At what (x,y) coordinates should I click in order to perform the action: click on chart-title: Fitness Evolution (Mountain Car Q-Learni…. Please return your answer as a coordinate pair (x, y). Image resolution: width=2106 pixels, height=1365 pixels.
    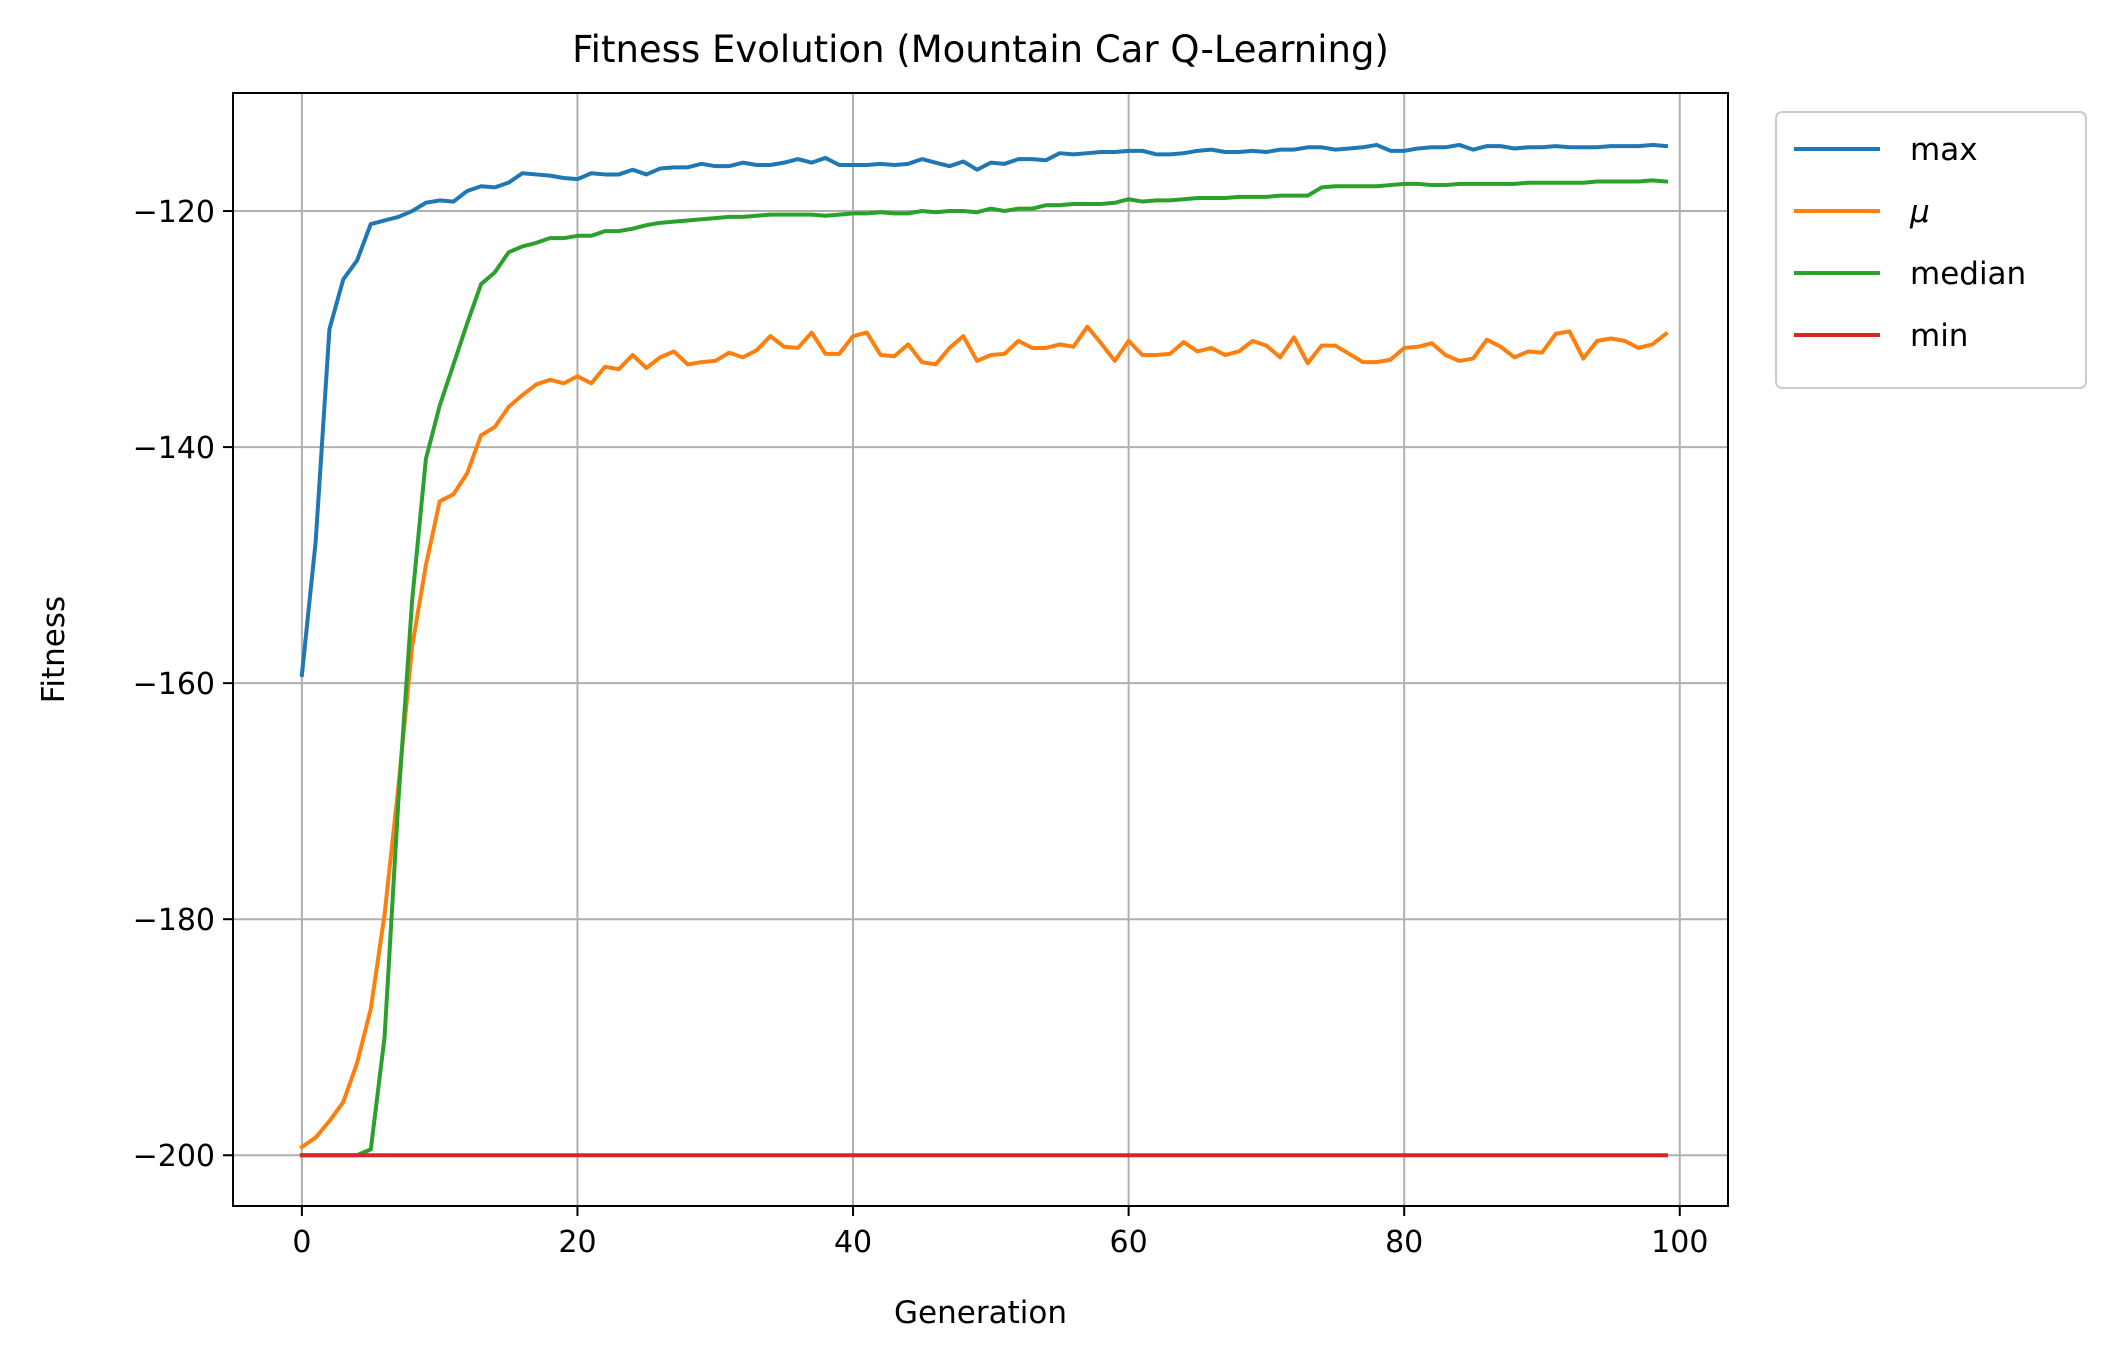
    Looking at the image, I should click on (980, 49).